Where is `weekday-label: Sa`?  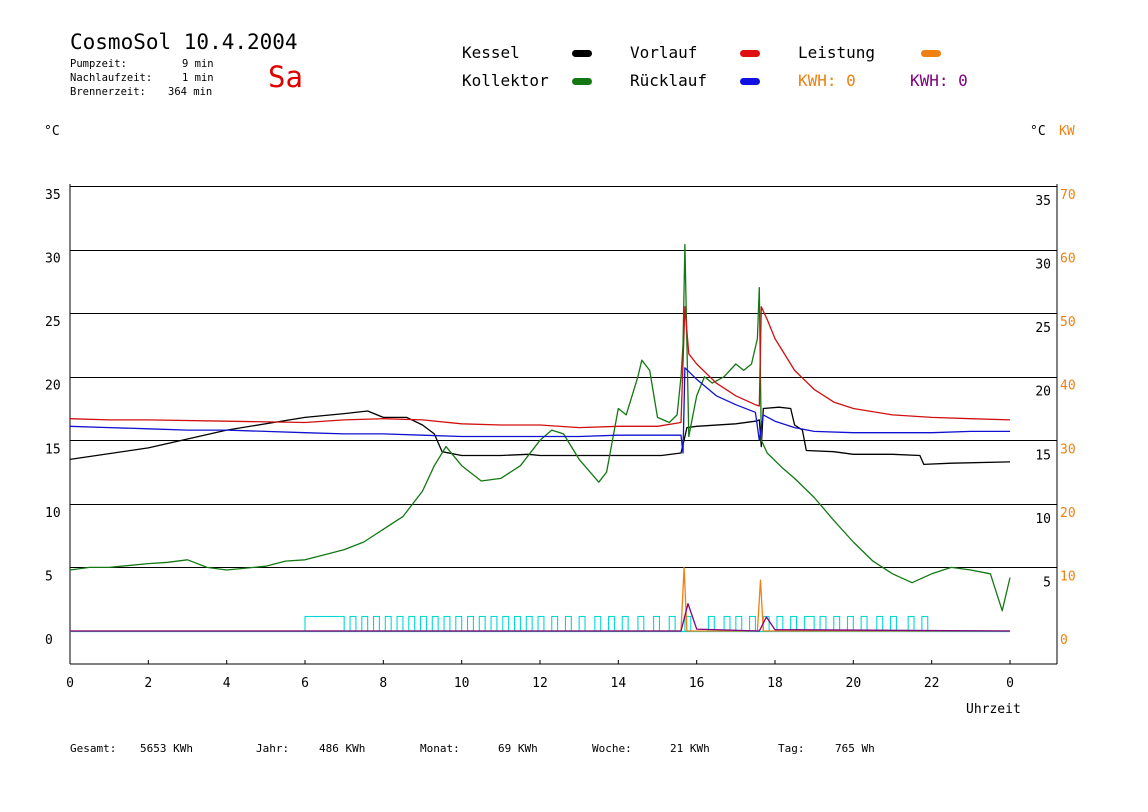 weekday-label: Sa is located at coordinates (285, 77).